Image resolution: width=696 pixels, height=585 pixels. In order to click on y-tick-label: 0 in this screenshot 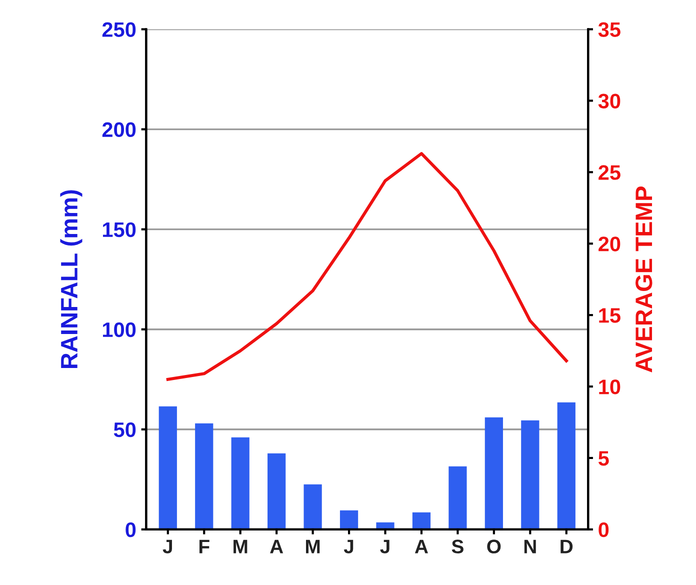, I will do `click(131, 530)`.